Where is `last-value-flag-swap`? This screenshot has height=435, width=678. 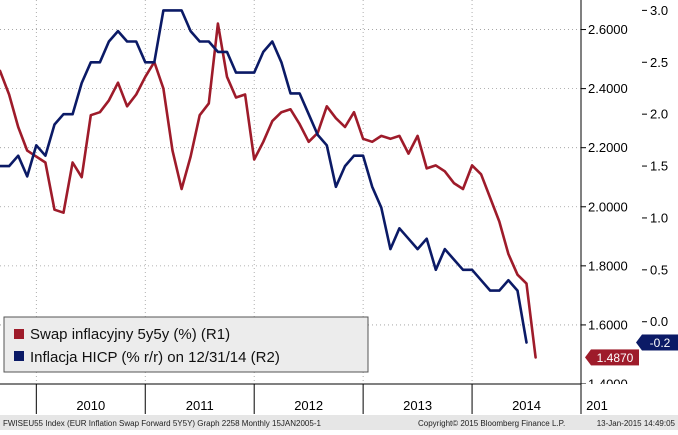 last-value-flag-swap is located at coordinates (615, 357).